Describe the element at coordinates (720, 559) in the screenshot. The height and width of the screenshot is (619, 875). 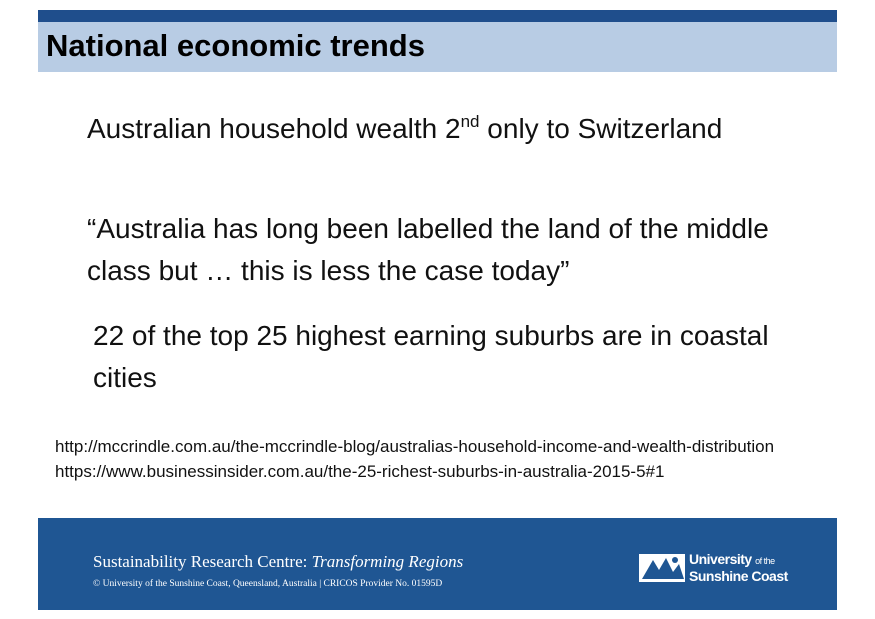
I see `logo-line: University` at that location.